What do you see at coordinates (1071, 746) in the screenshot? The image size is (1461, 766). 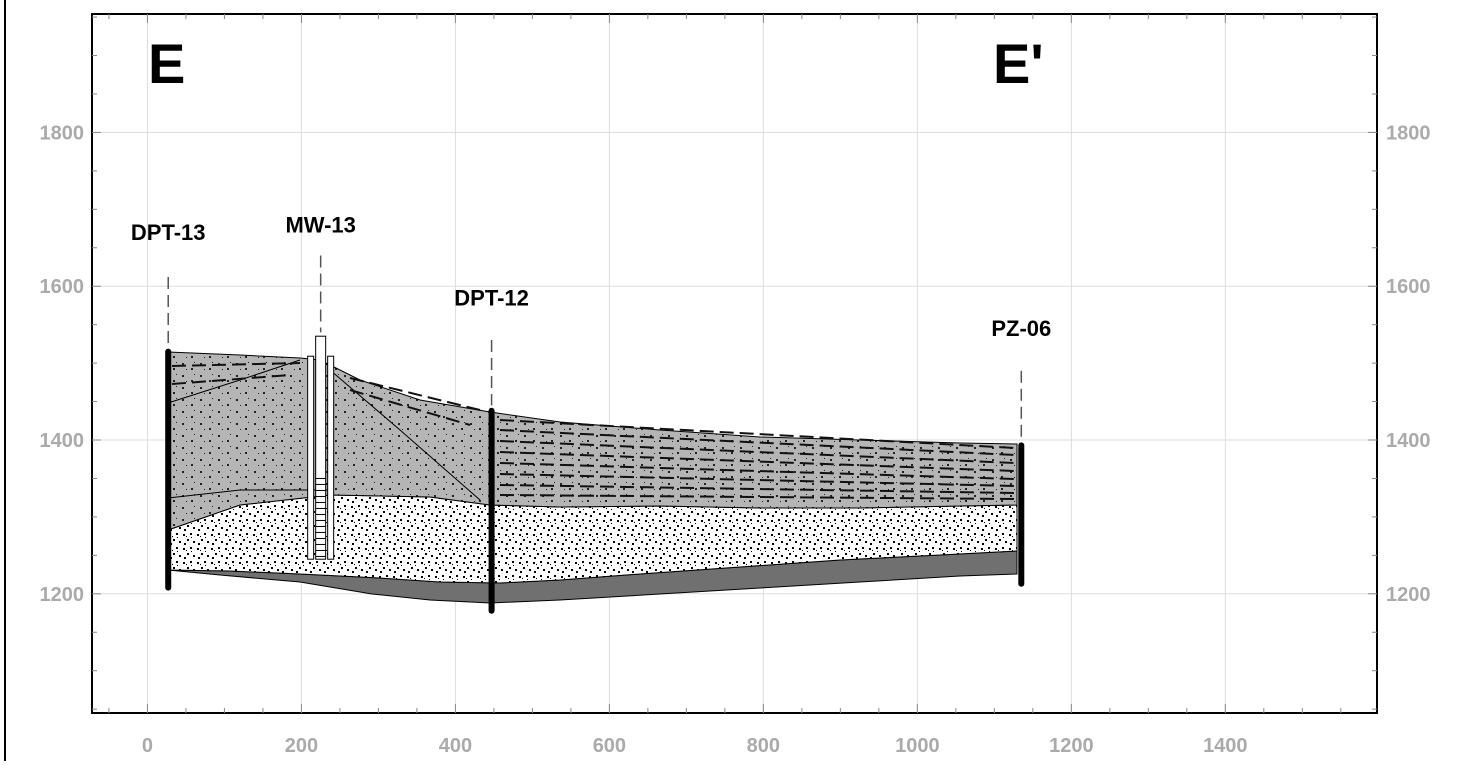 I see `x-tick-label: 1200` at bounding box center [1071, 746].